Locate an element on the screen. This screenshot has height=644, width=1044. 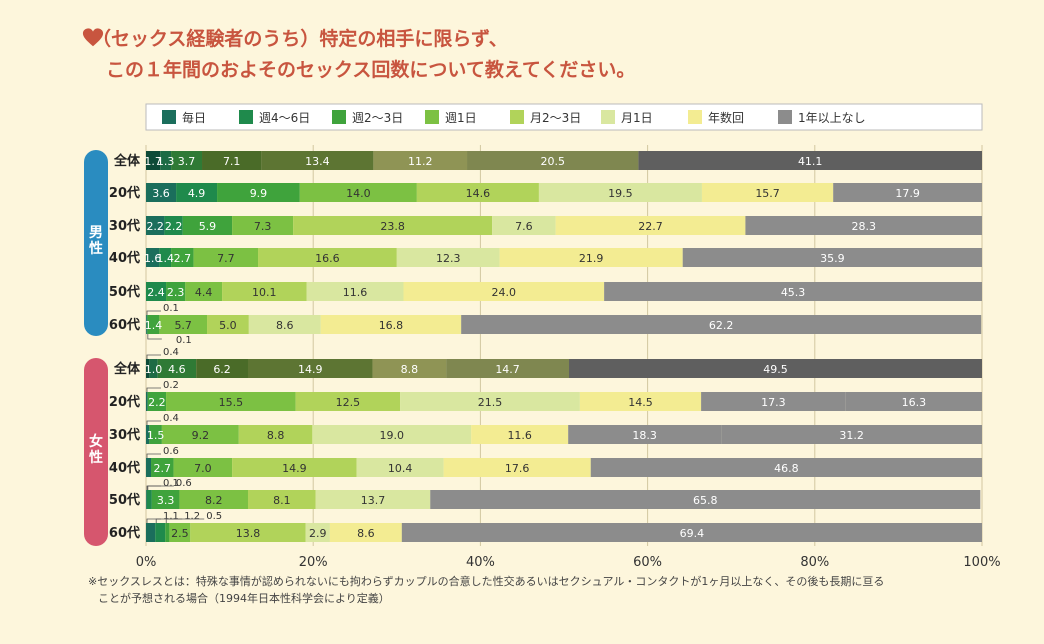
bar-value-label: 49.5 is located at coordinates (775, 369).